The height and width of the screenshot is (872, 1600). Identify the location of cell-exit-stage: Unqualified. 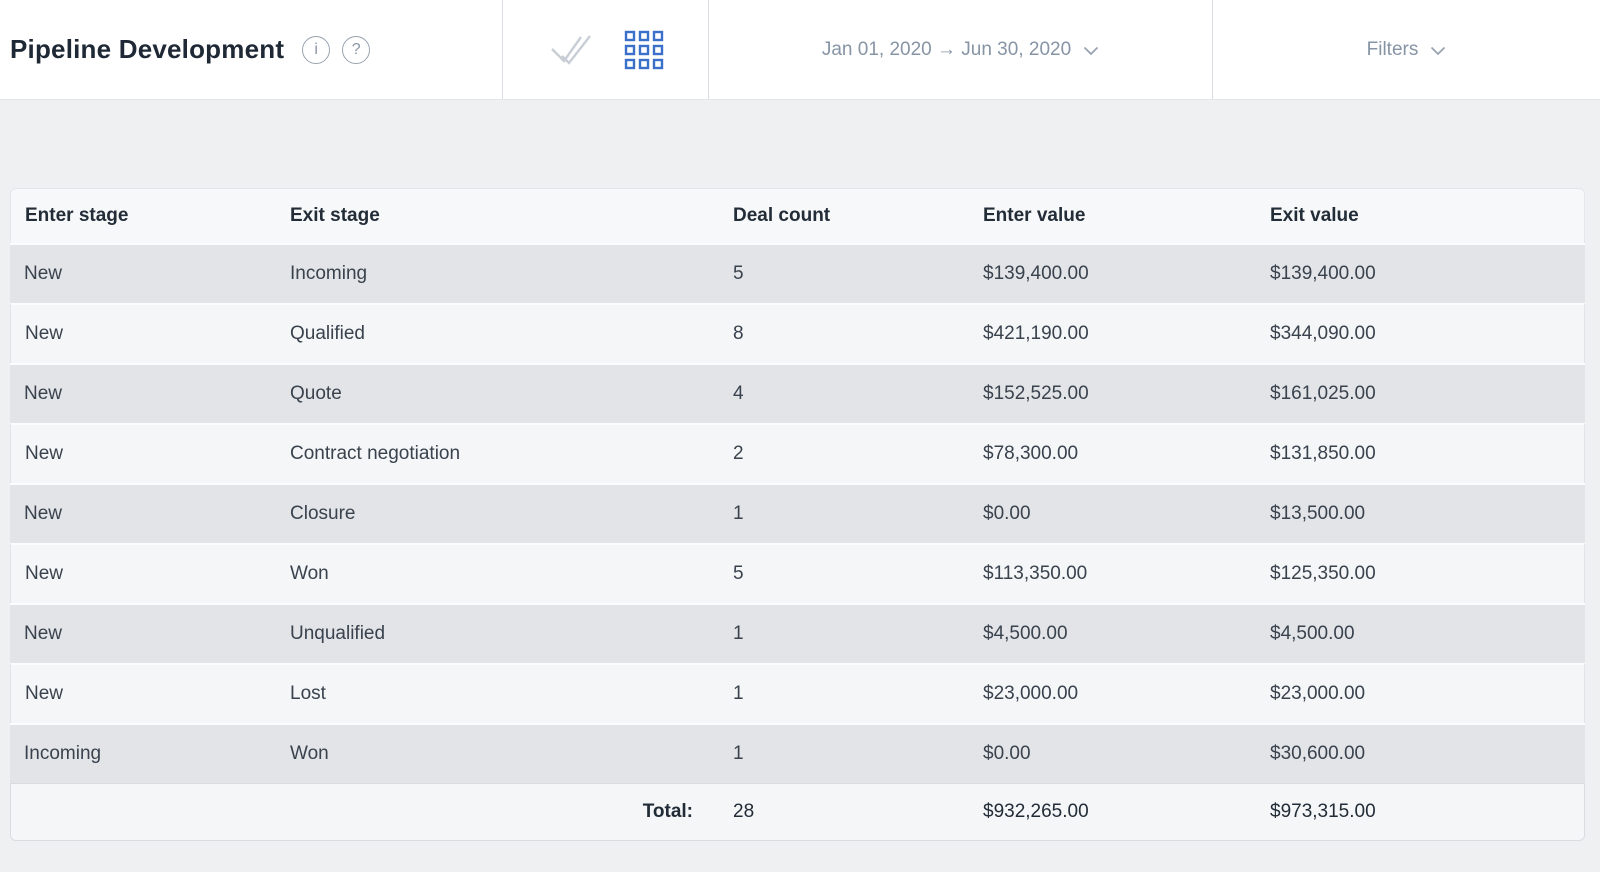
(497, 633).